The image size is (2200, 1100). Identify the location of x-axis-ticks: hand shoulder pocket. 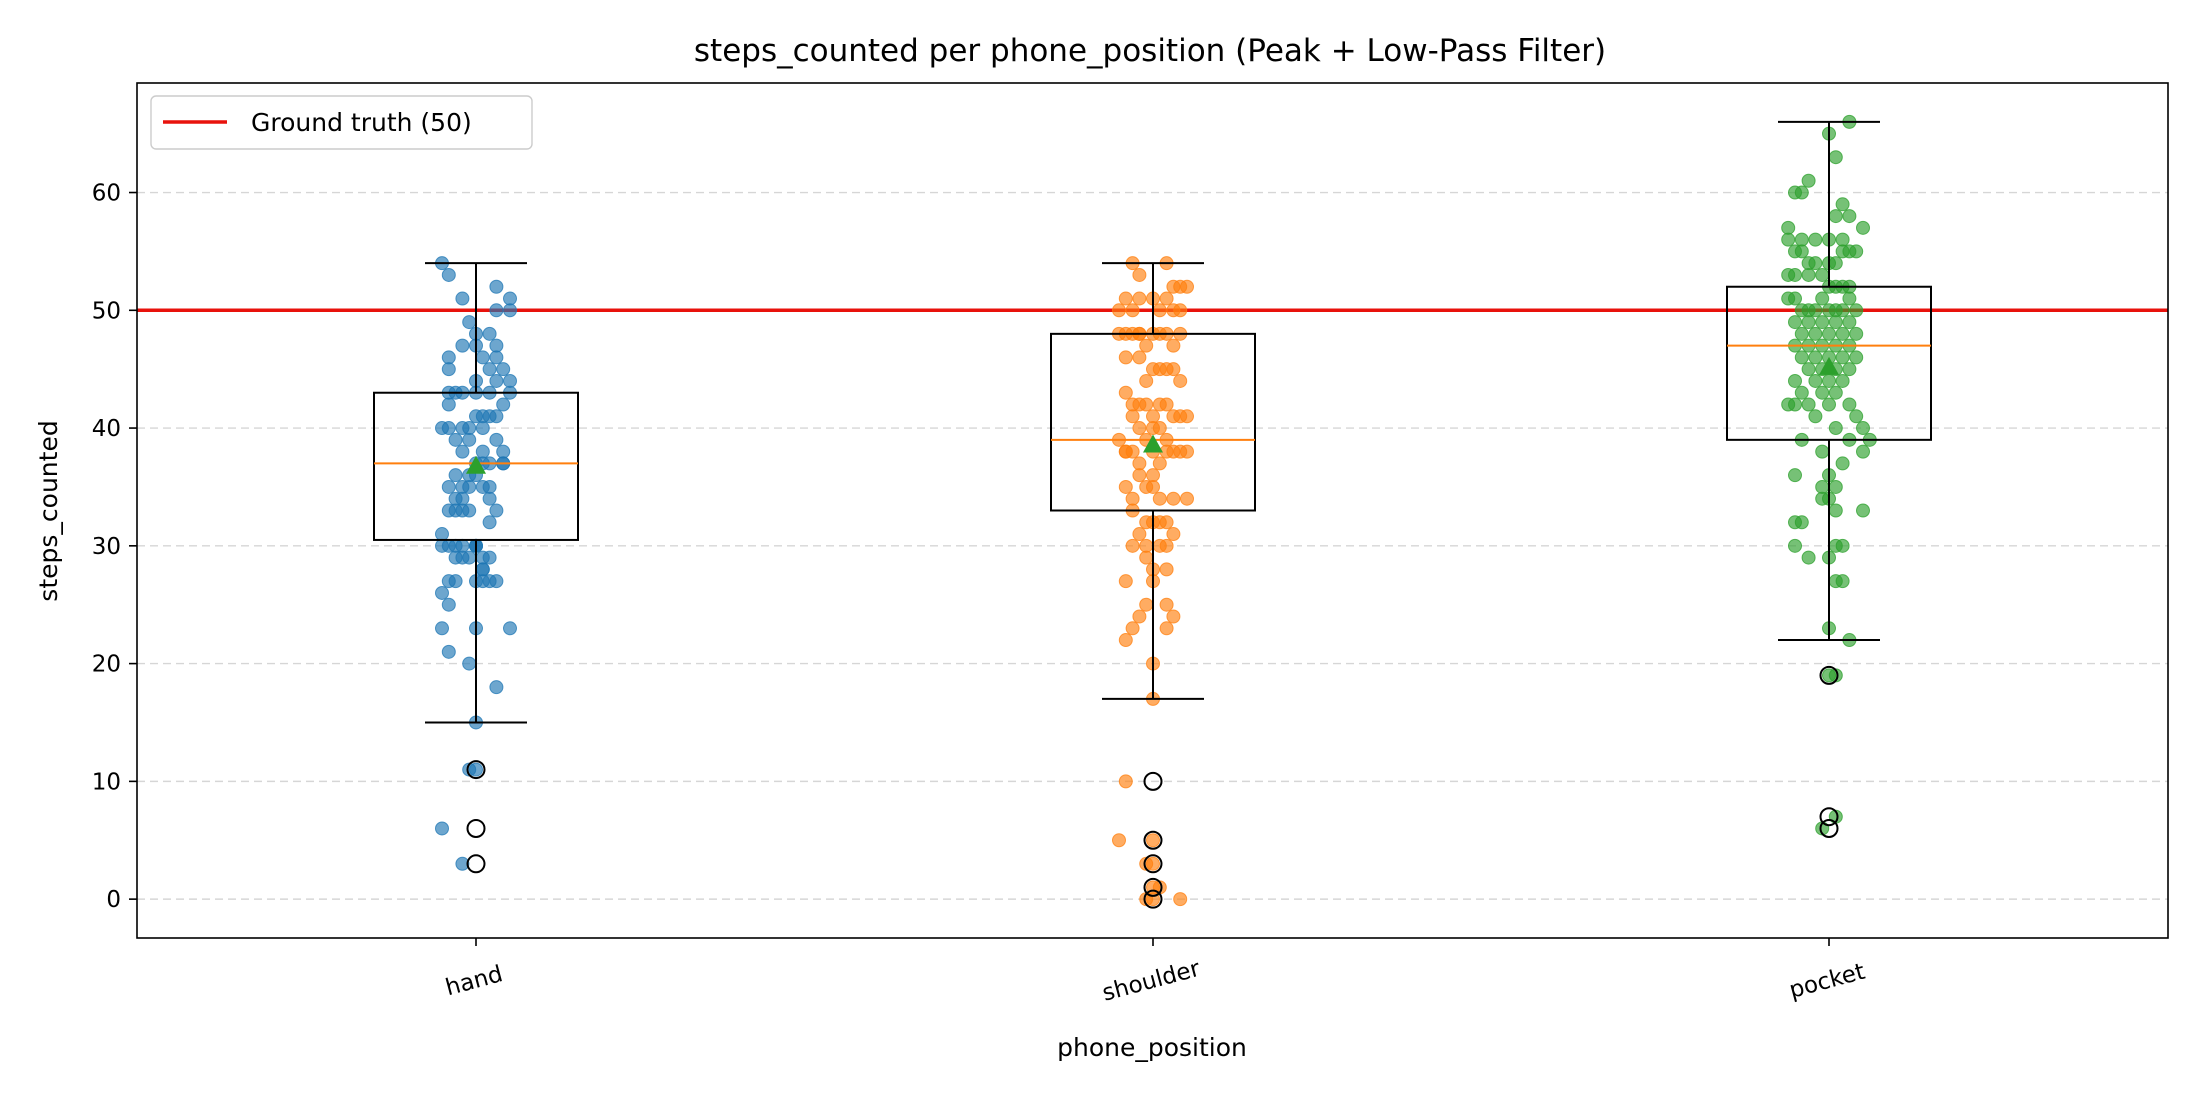
(1155, 972).